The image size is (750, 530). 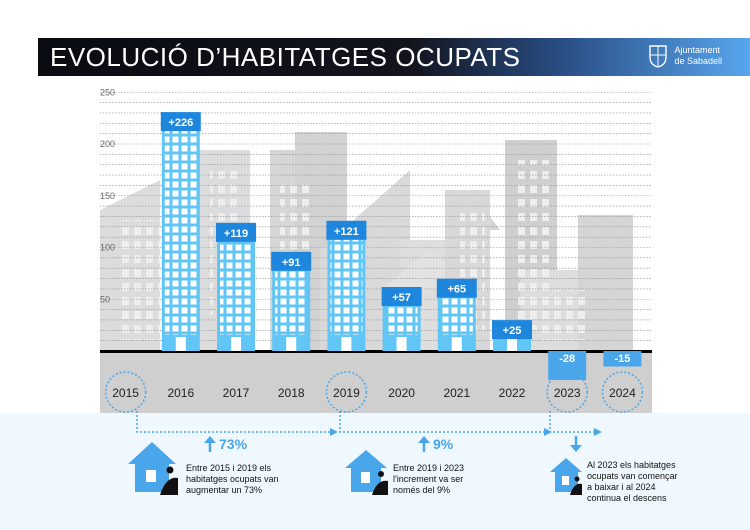 What do you see at coordinates (236, 393) in the screenshot?
I see `x-tick-label: 2017` at bounding box center [236, 393].